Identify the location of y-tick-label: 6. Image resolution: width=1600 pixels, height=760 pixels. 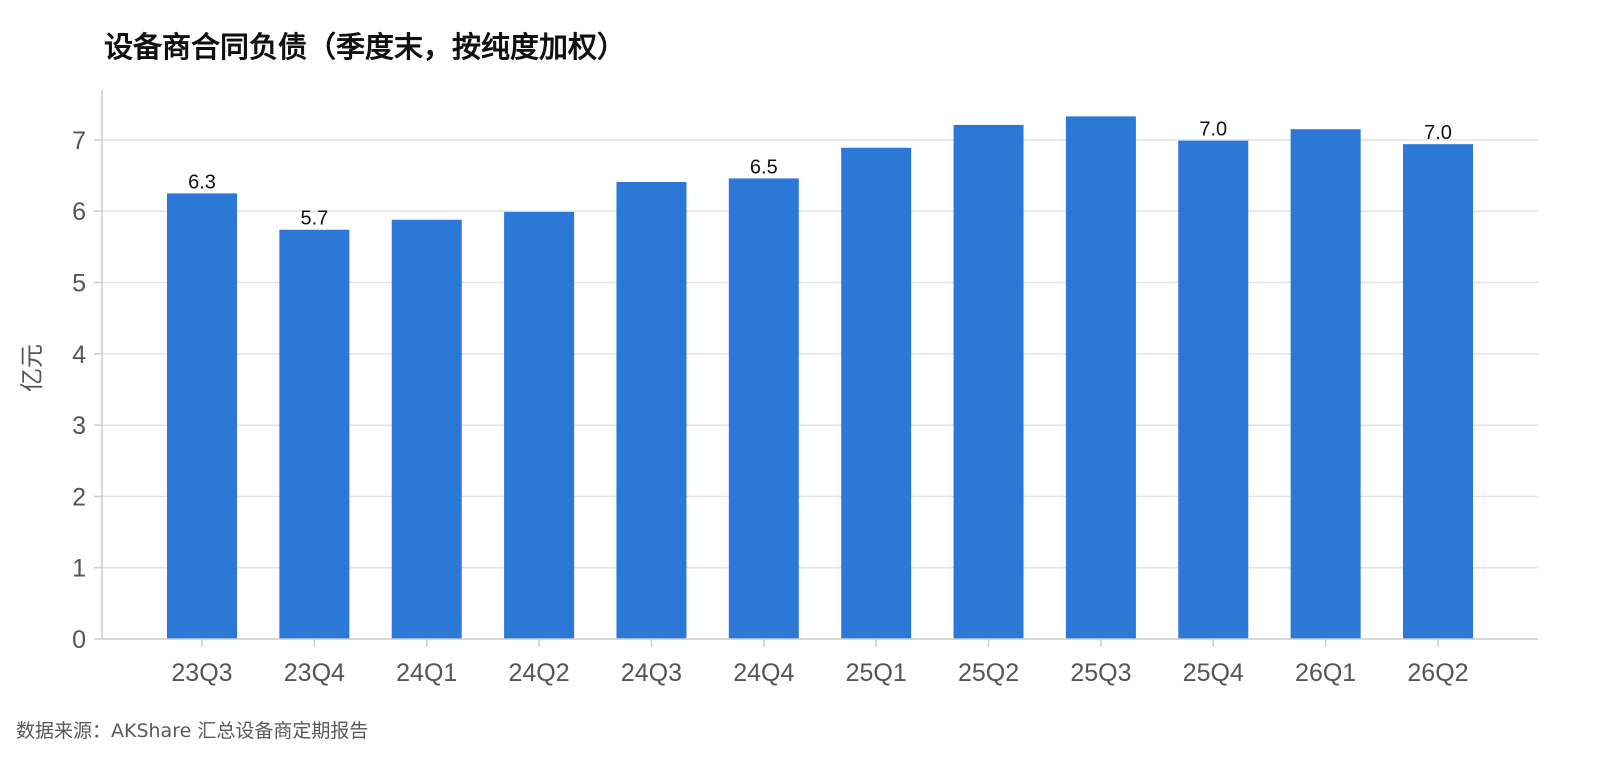
(79, 212).